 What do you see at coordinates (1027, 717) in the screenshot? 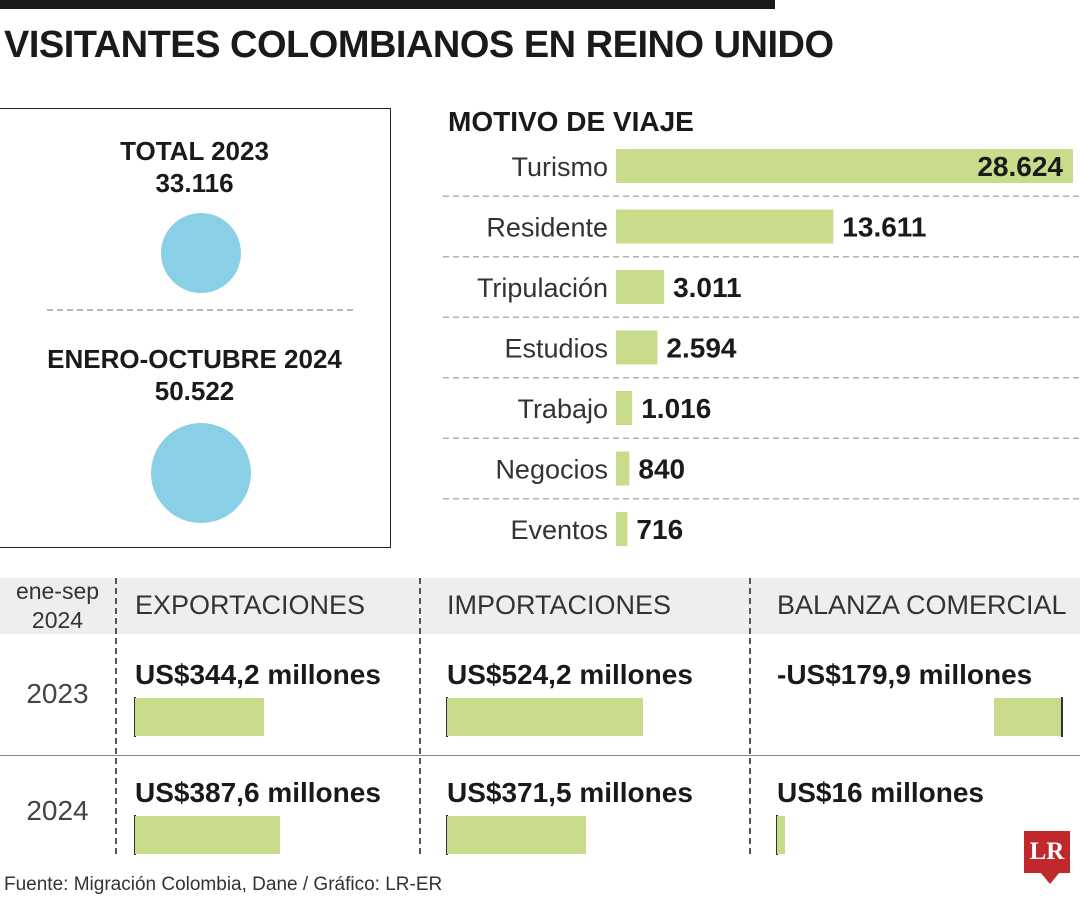
I see `balance-2023-bar` at bounding box center [1027, 717].